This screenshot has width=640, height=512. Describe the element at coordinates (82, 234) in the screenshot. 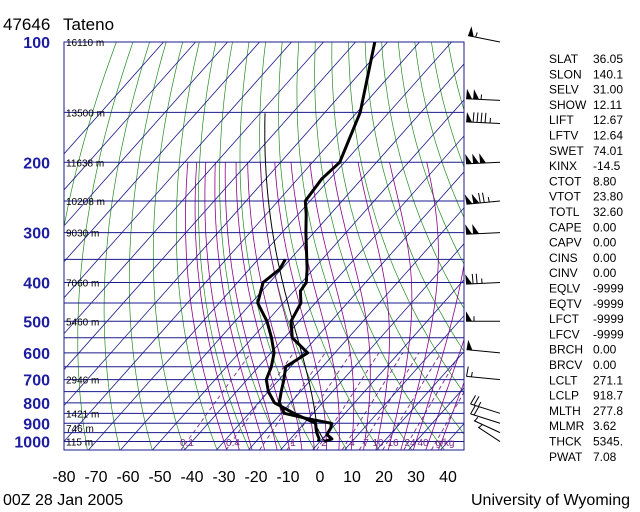

I see `height-label: 9030 m` at that location.